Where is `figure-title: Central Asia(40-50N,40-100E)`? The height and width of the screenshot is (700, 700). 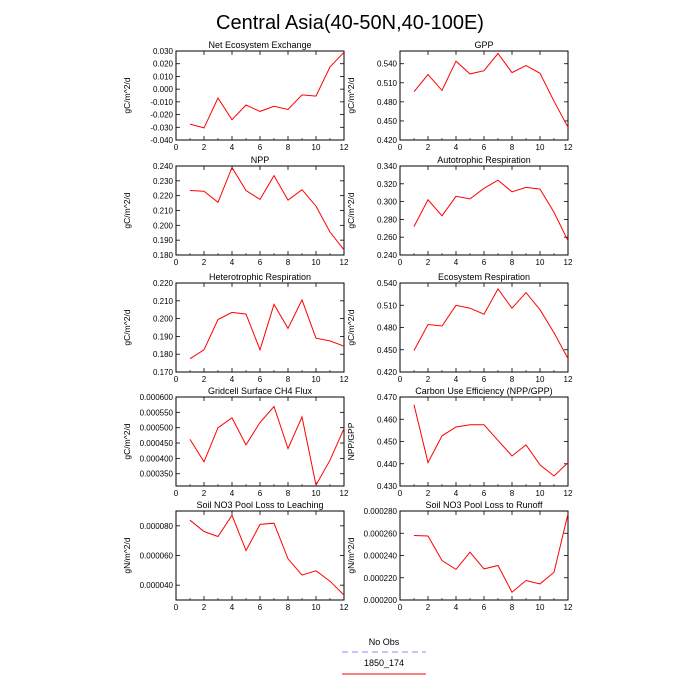 figure-title: Central Asia(40-50N,40-100E) is located at coordinates (350, 23).